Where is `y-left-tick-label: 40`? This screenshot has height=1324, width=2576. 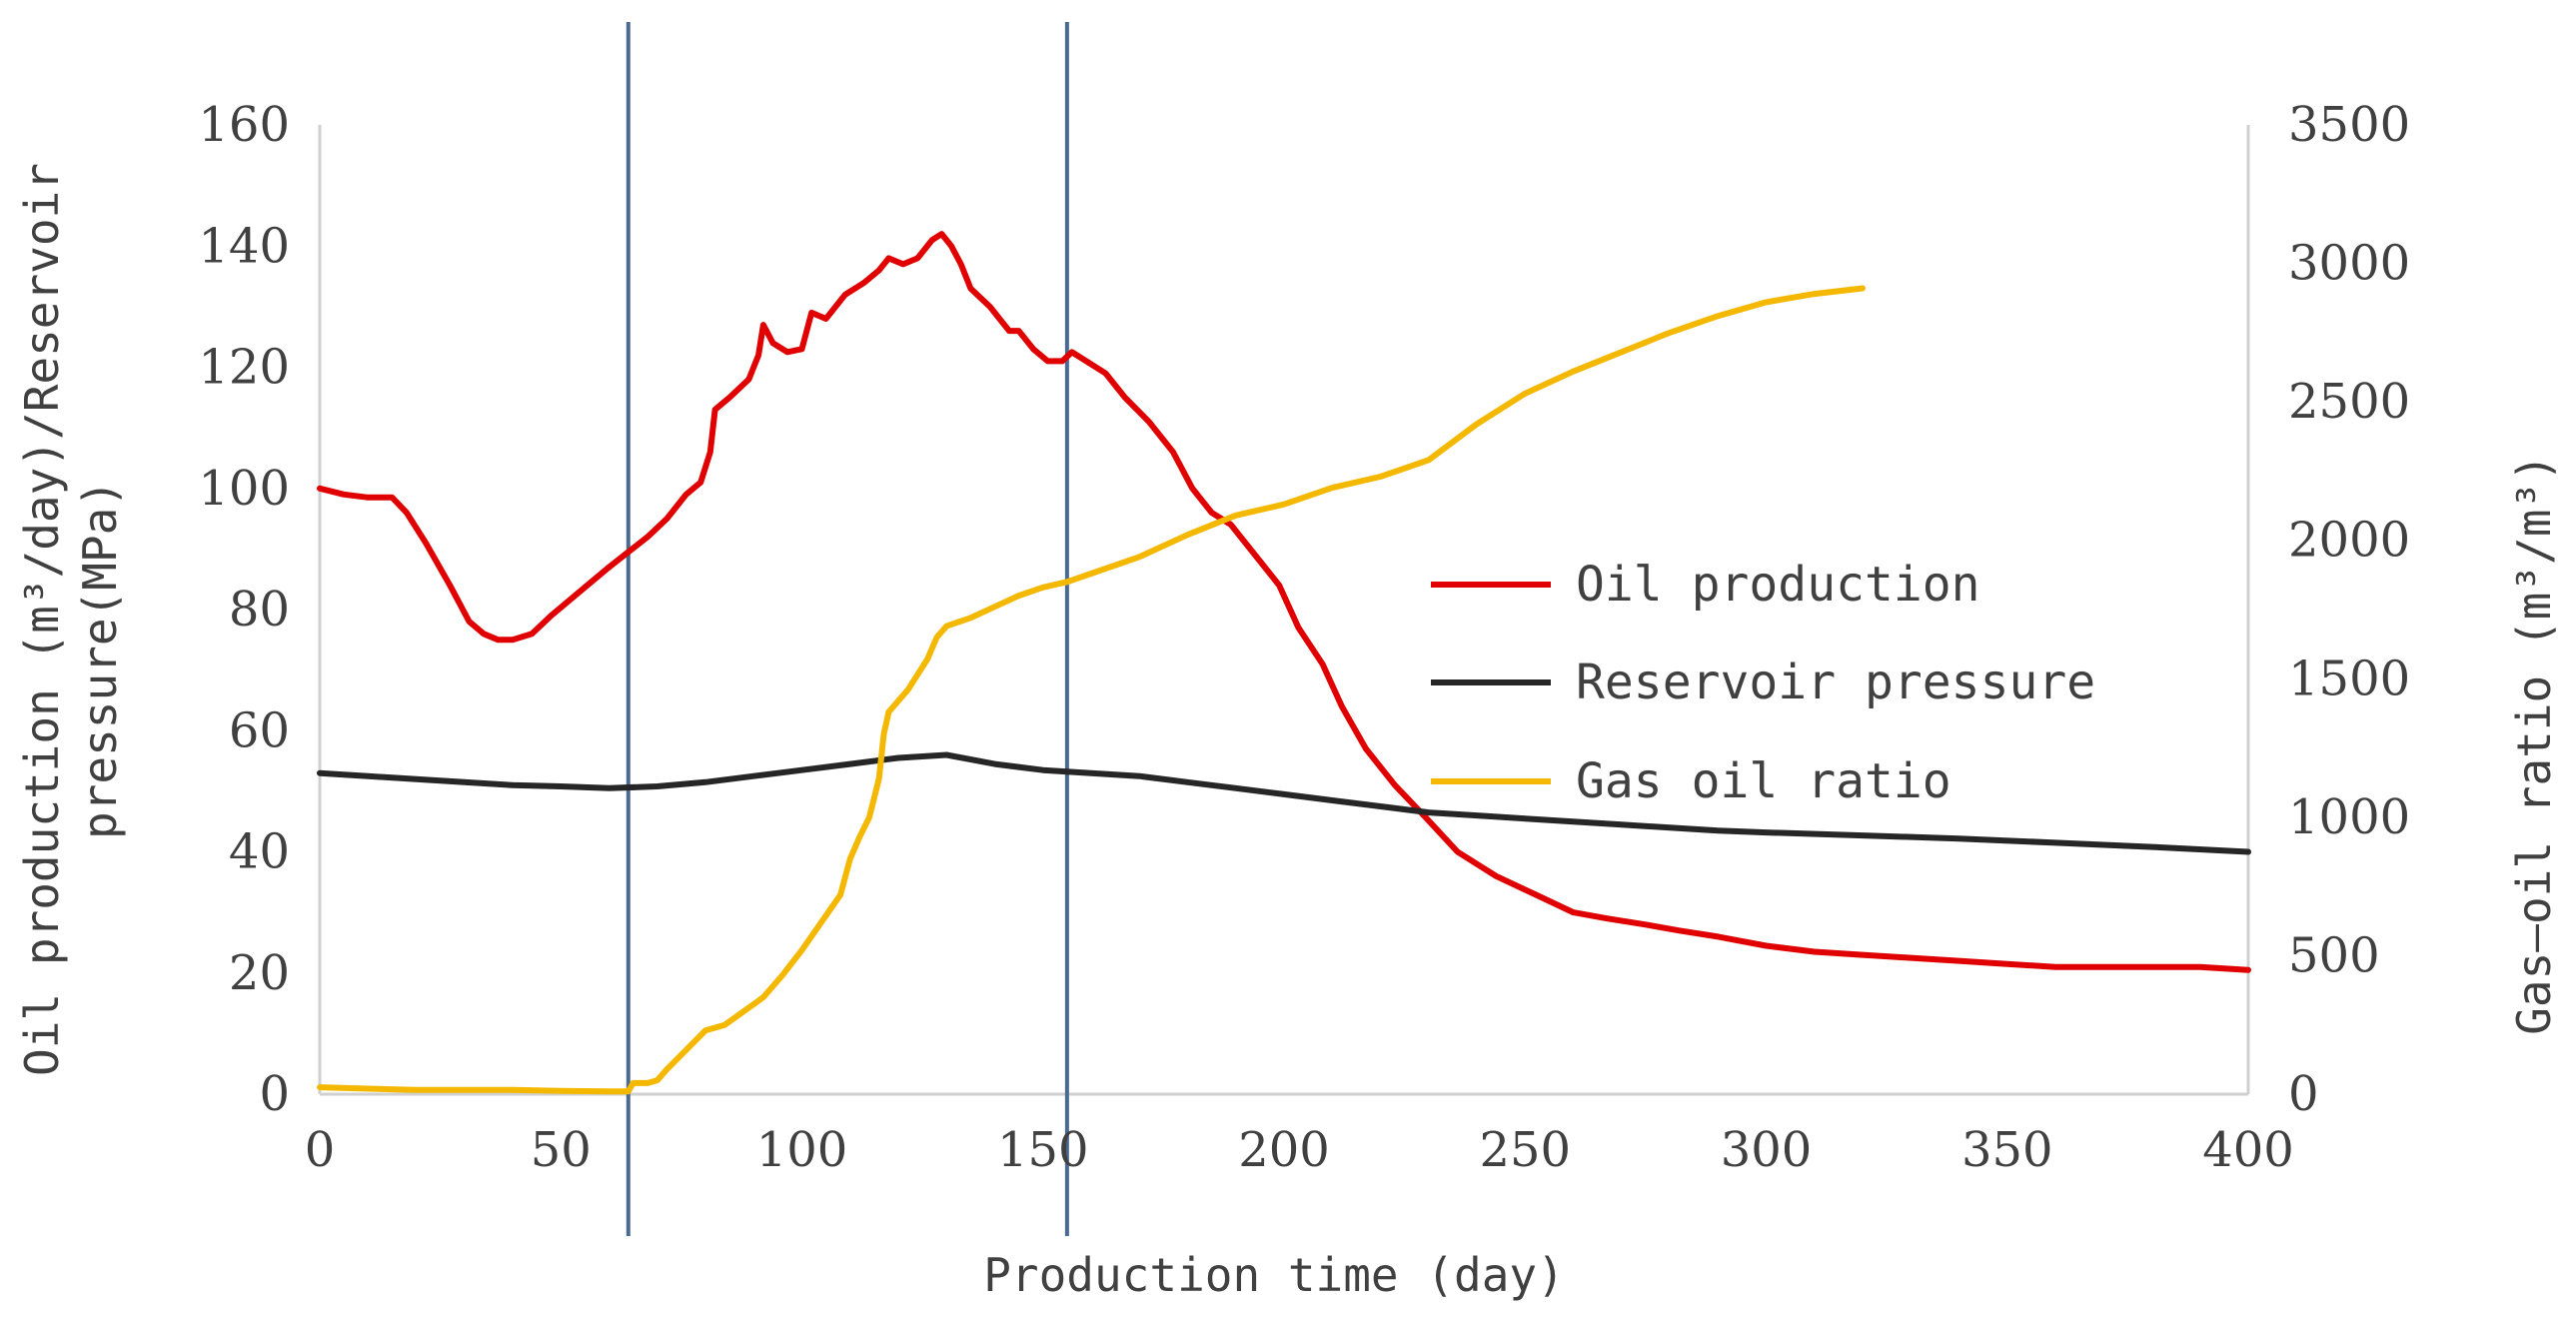 y-left-tick-label: 40 is located at coordinates (259, 852).